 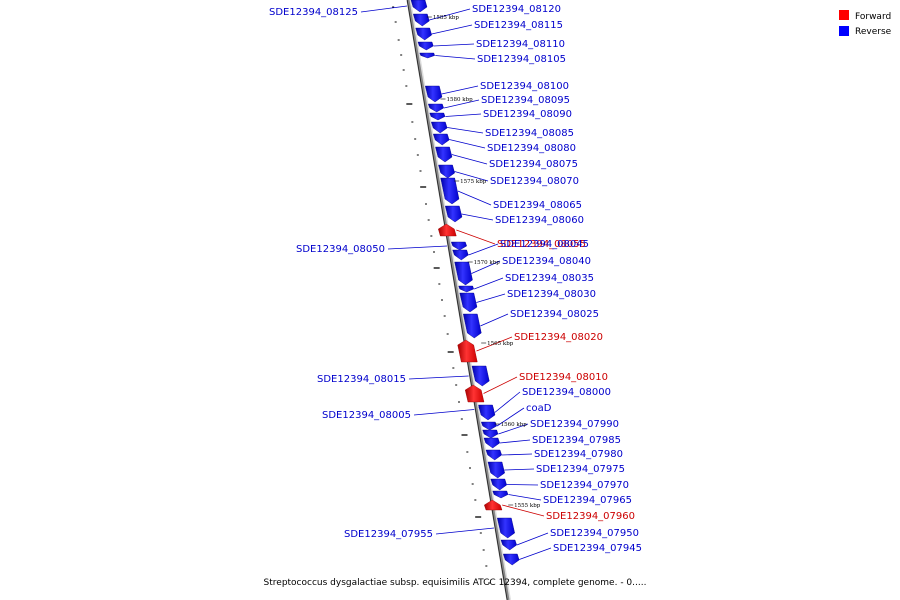 I want to click on genome-backbone, so click(x=458, y=300).